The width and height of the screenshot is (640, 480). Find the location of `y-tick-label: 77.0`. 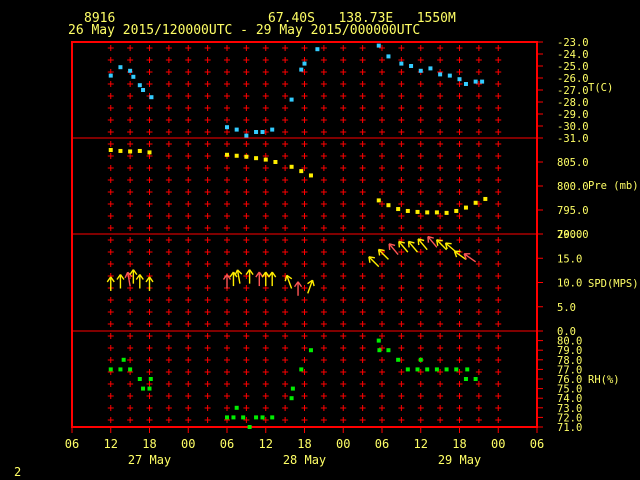

y-tick-label: 77.0 is located at coordinates (569, 370).